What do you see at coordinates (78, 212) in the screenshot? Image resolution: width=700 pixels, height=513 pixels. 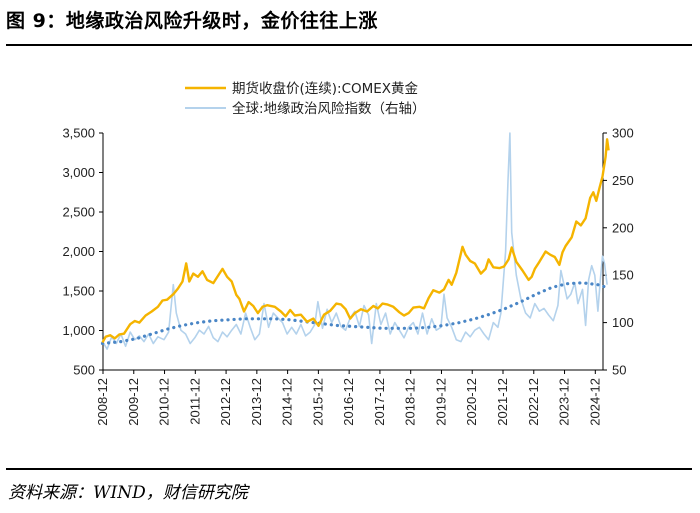 I see `left-tick-label: 2,500` at bounding box center [78, 212].